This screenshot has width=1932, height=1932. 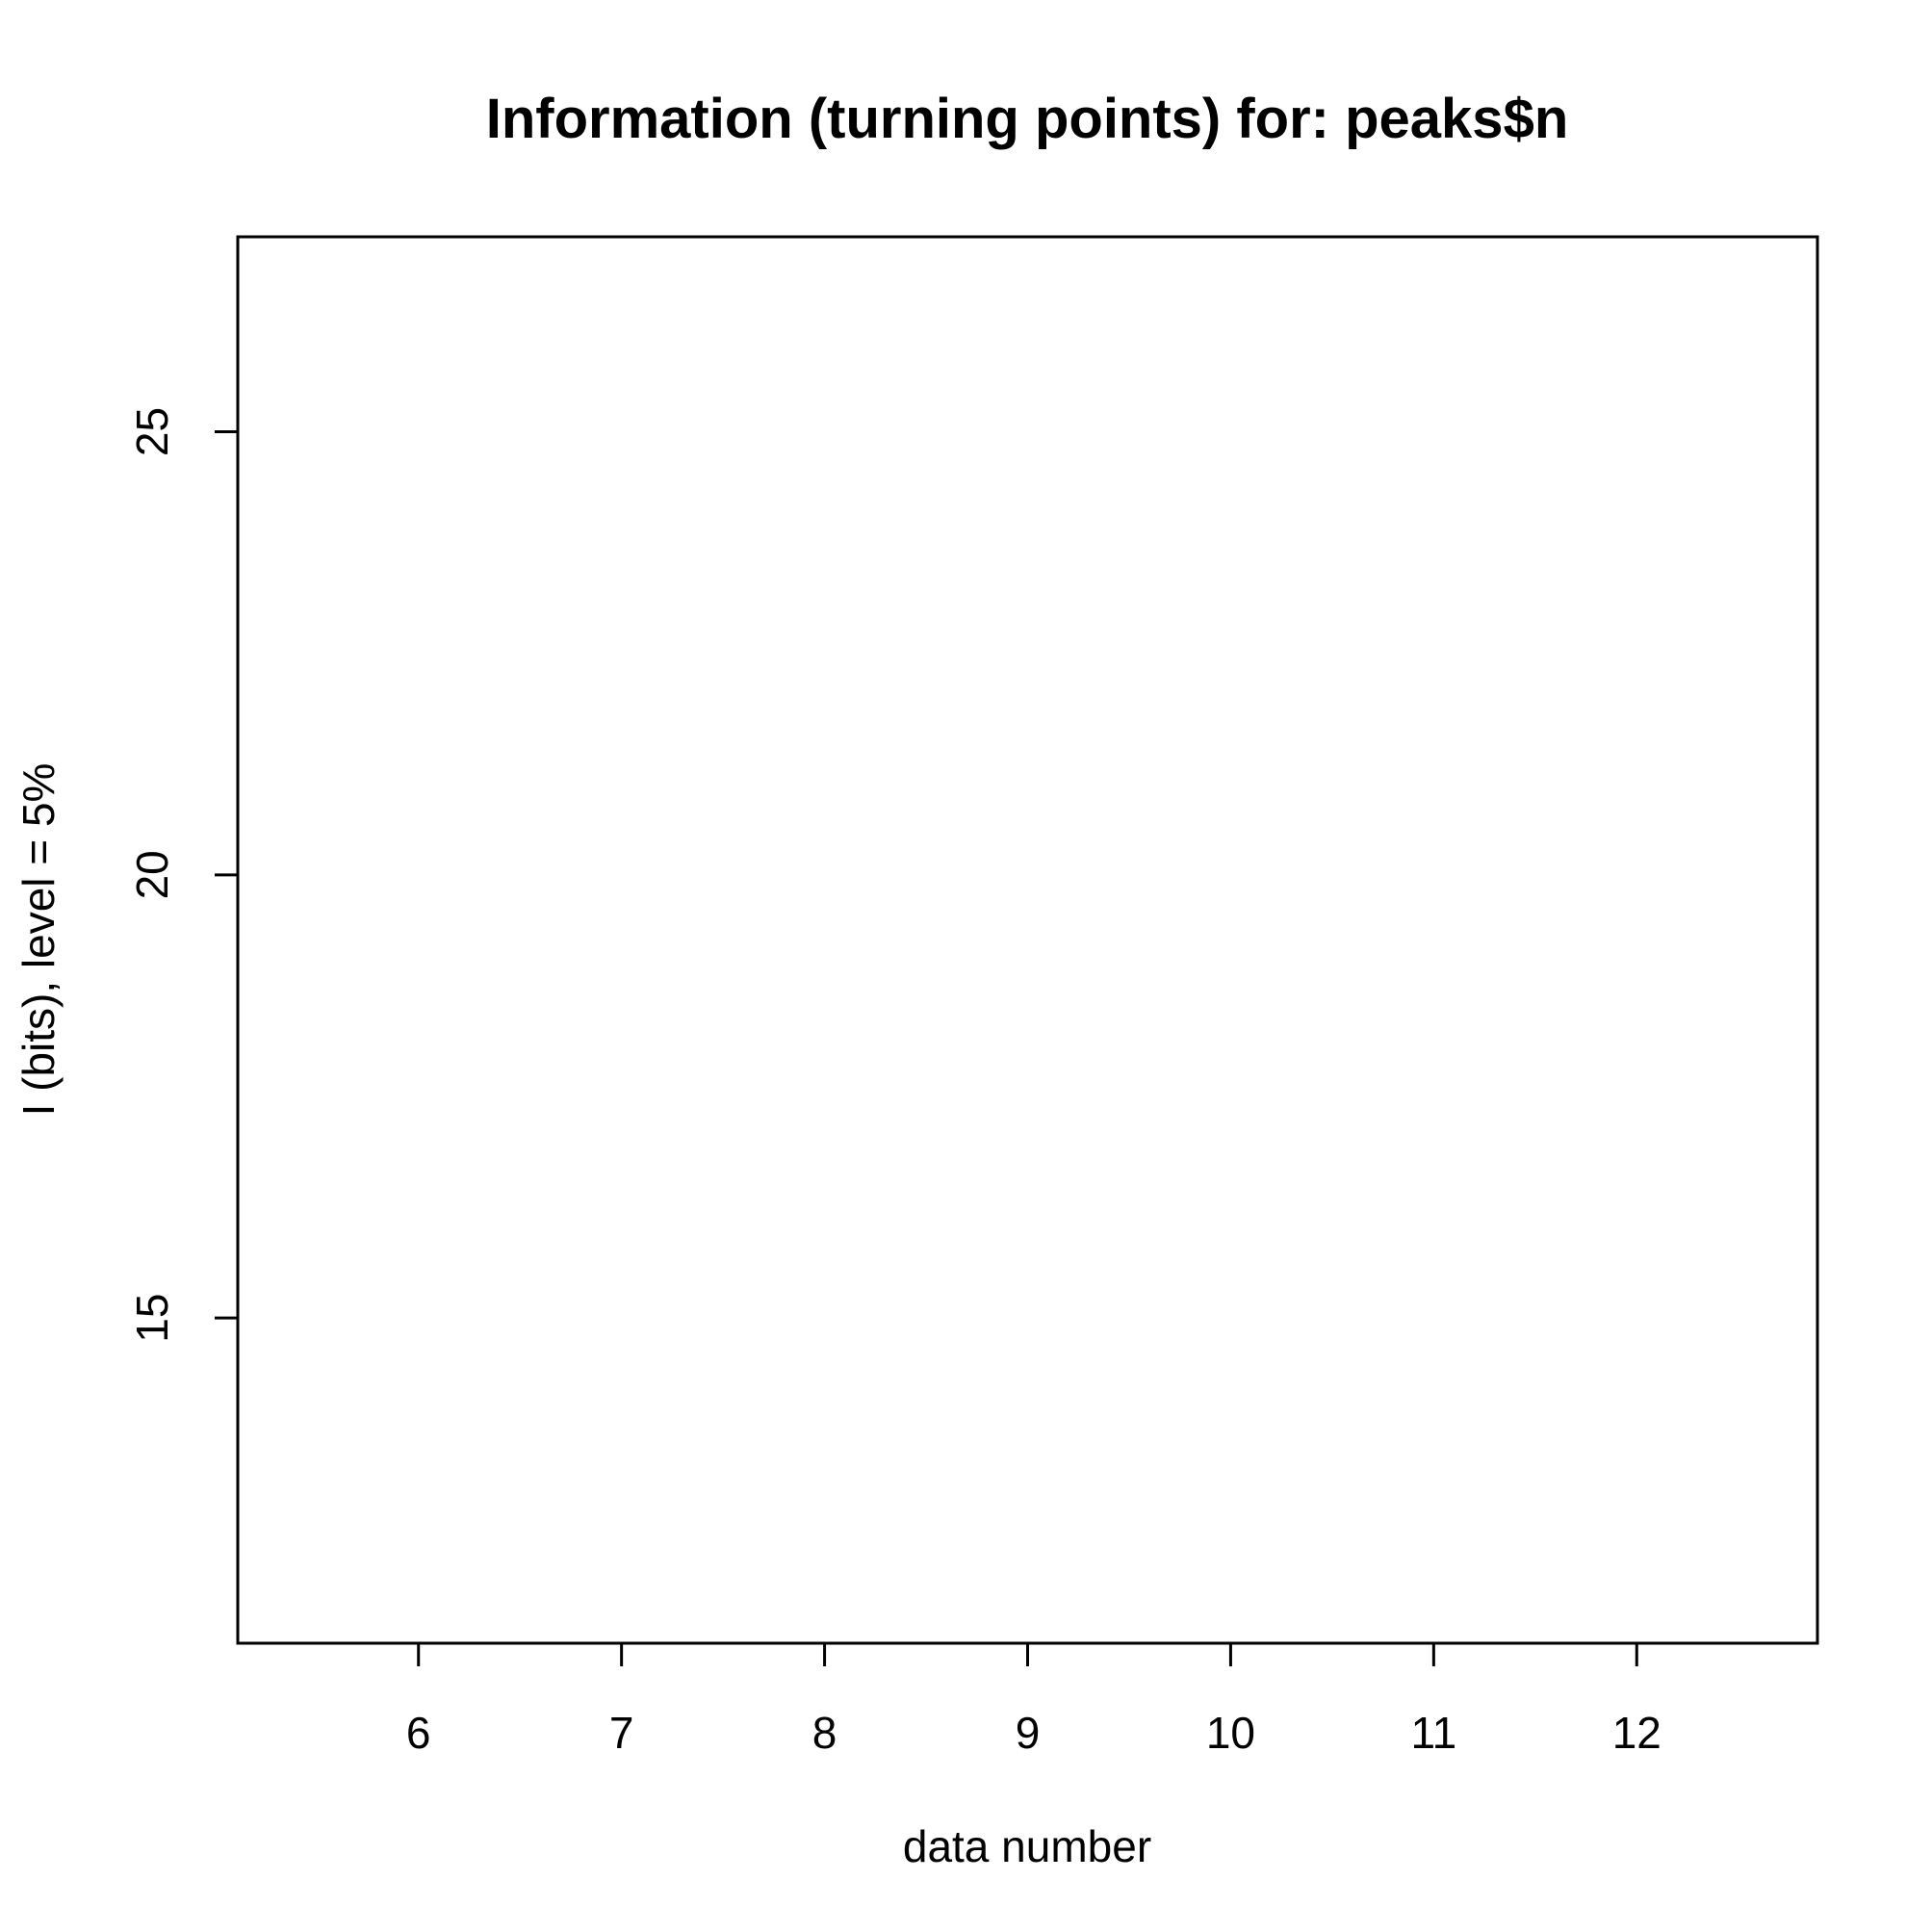 I want to click on x-tick-label: 12, so click(x=1637, y=1733).